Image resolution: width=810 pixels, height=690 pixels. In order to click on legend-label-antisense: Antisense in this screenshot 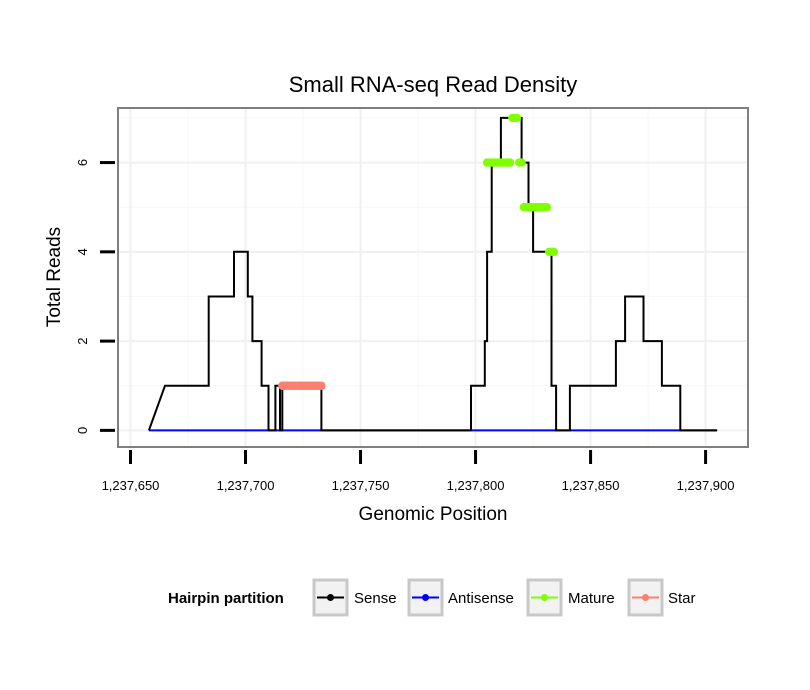, I will do `click(481, 598)`.